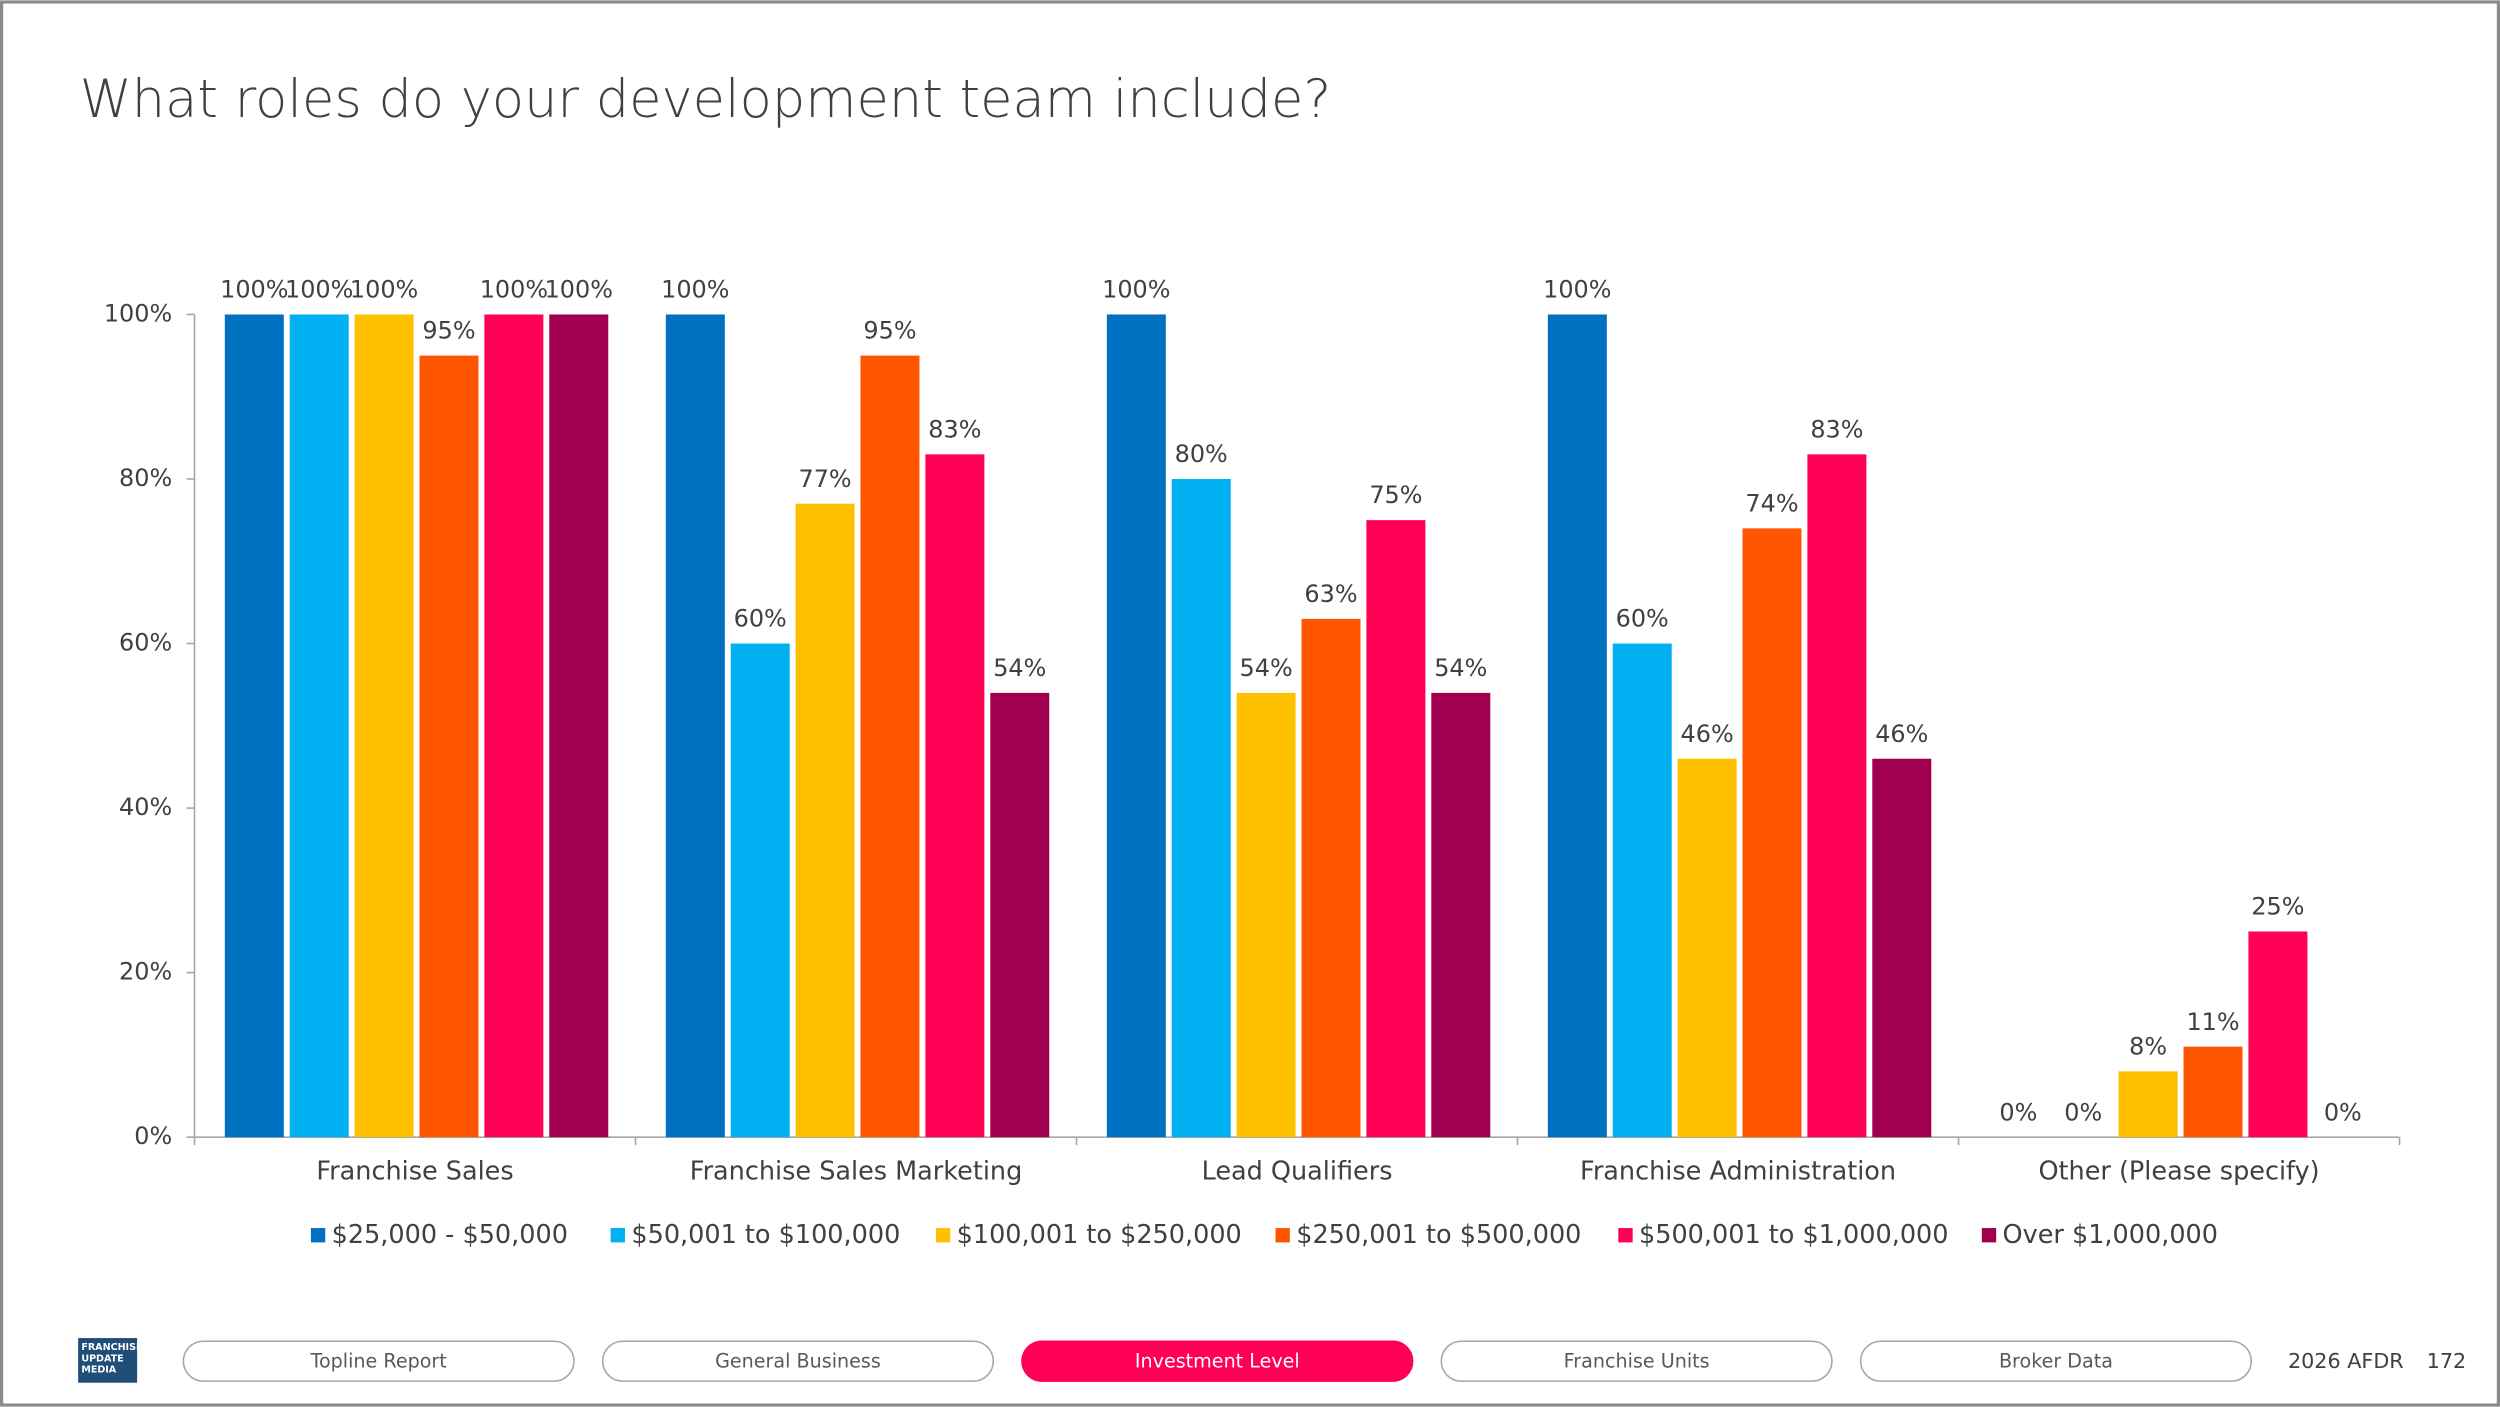 The image size is (2500, 1407). I want to click on y-tick-label: 0%, so click(153, 1136).